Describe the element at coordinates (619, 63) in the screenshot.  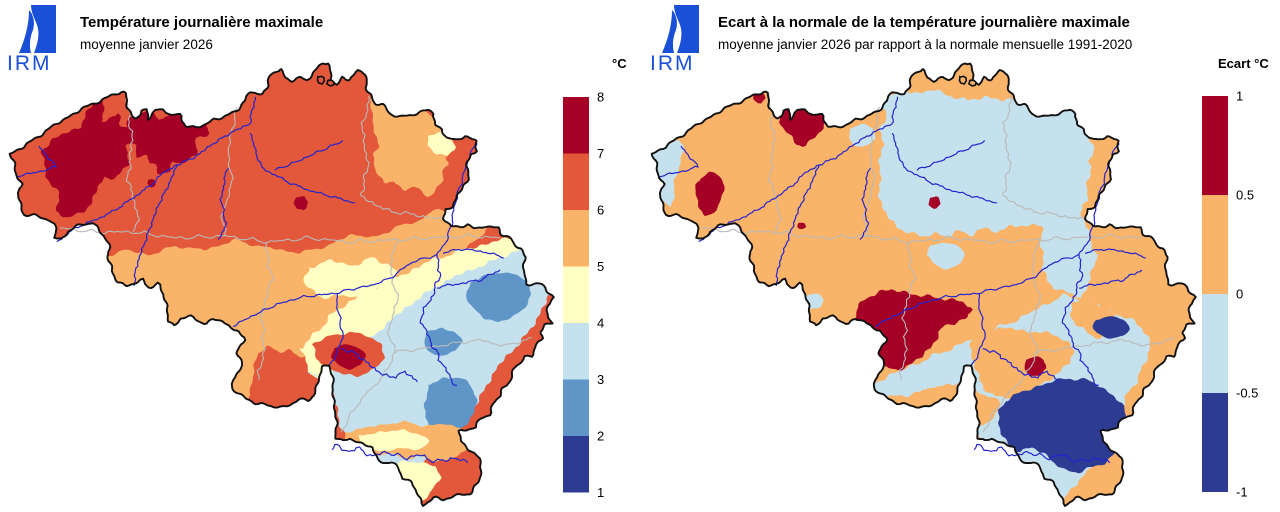
I see `svg-text: °C` at that location.